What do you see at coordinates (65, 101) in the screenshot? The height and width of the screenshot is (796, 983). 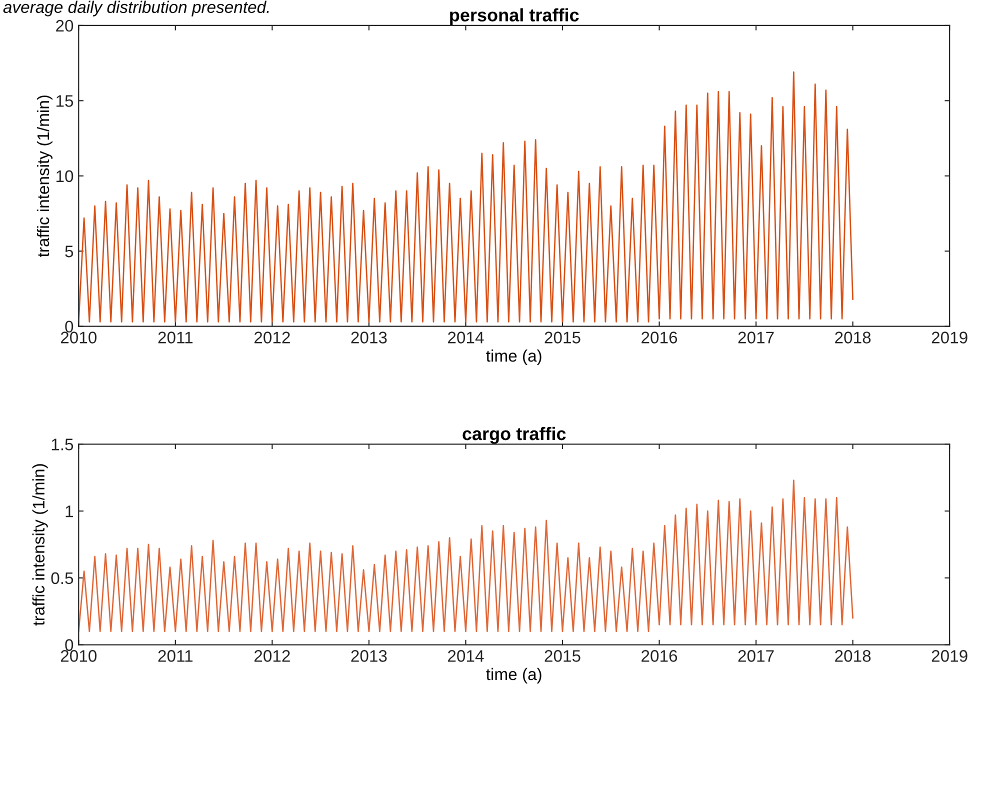 I see `y-tick-label: 15` at bounding box center [65, 101].